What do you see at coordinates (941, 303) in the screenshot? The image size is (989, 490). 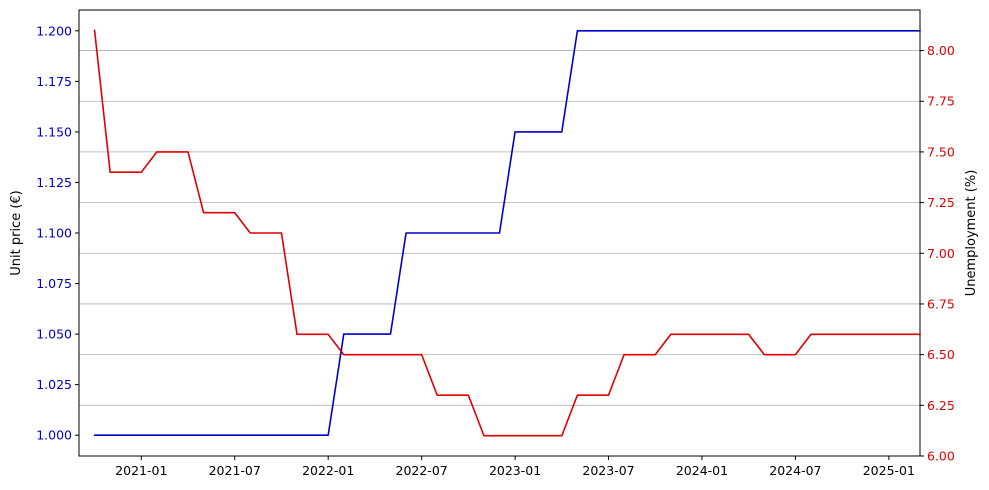 I see `right-tick-label-3: 6.75` at bounding box center [941, 303].